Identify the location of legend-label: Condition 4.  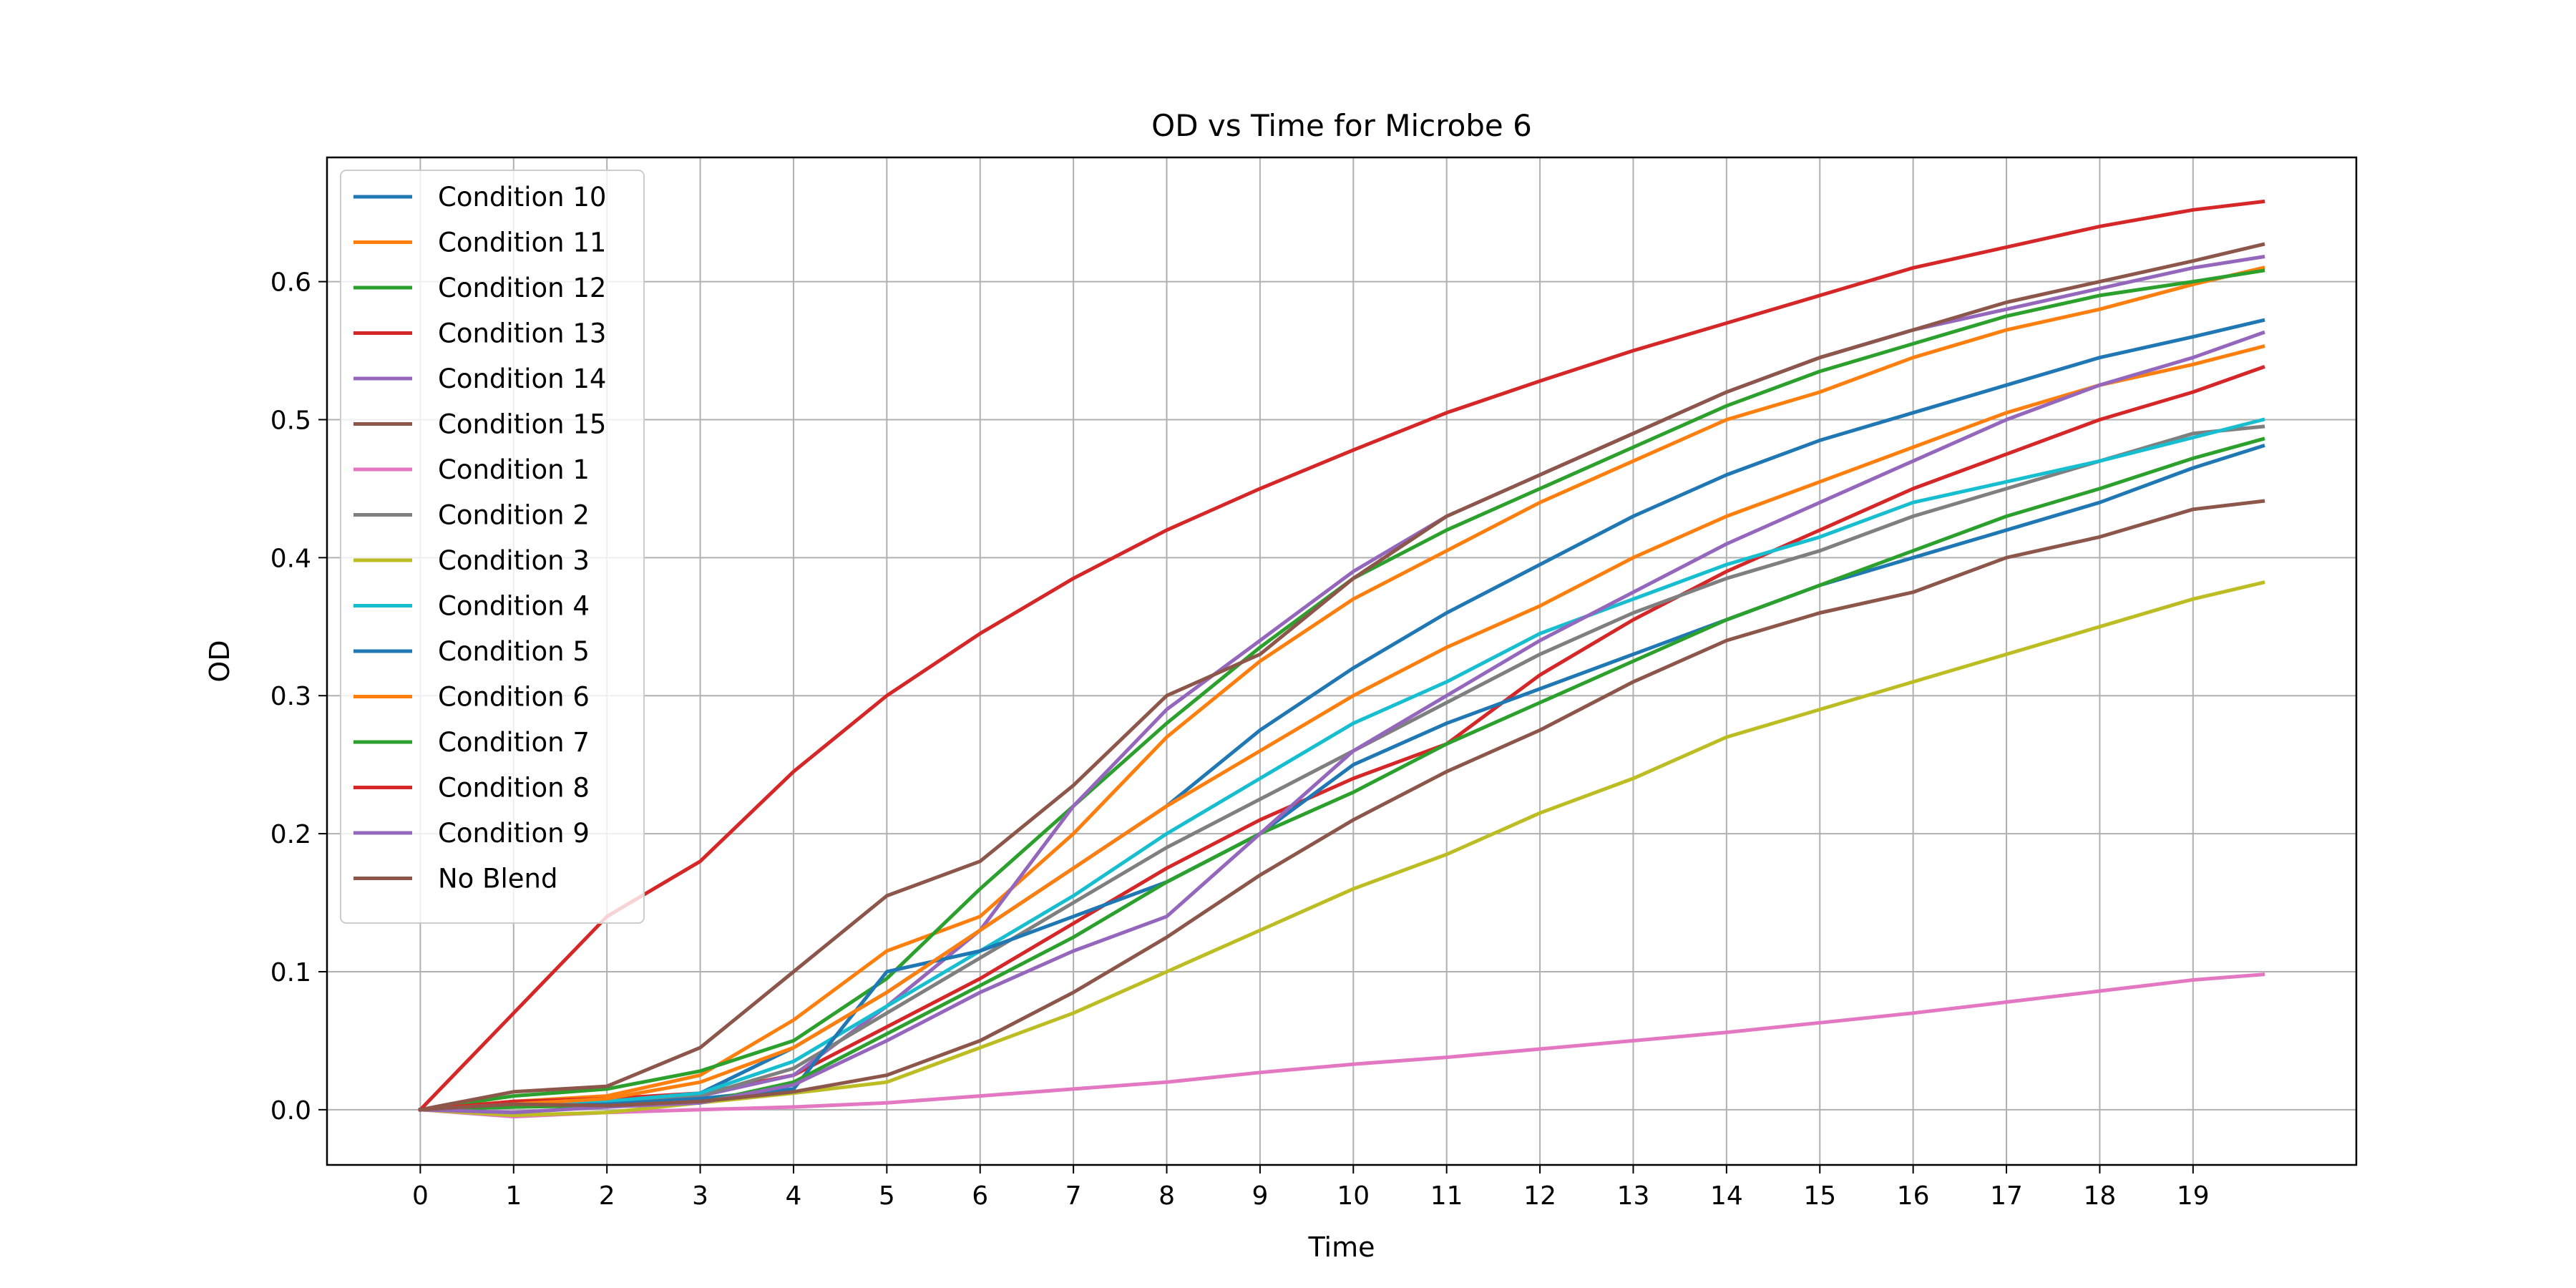
(514, 606).